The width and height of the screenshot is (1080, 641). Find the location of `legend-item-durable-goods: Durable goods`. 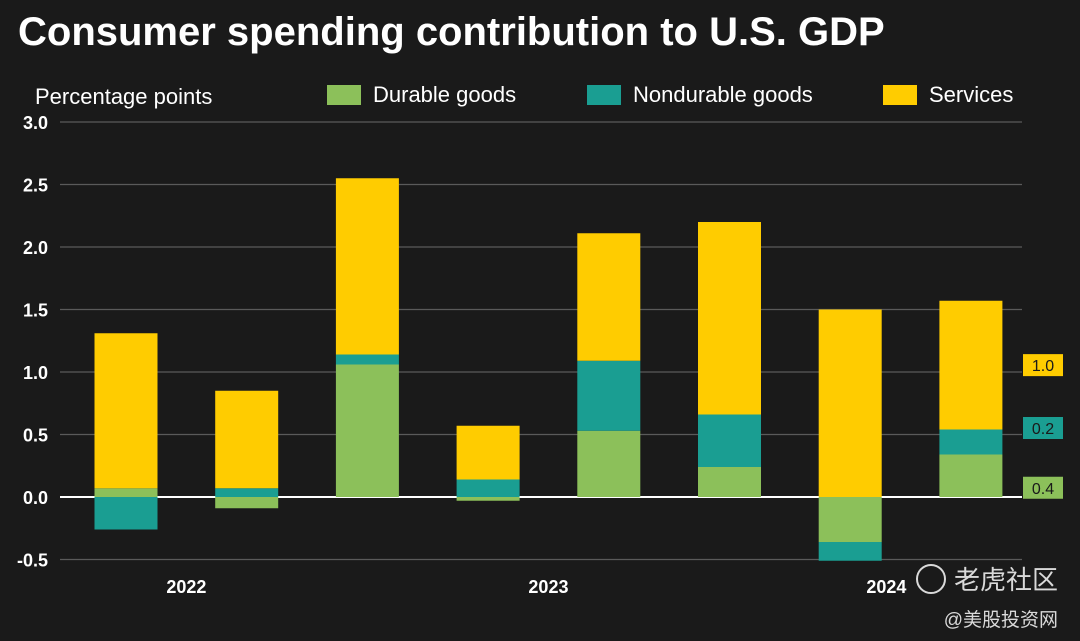

legend-item-durable-goods: Durable goods is located at coordinates (421, 95).